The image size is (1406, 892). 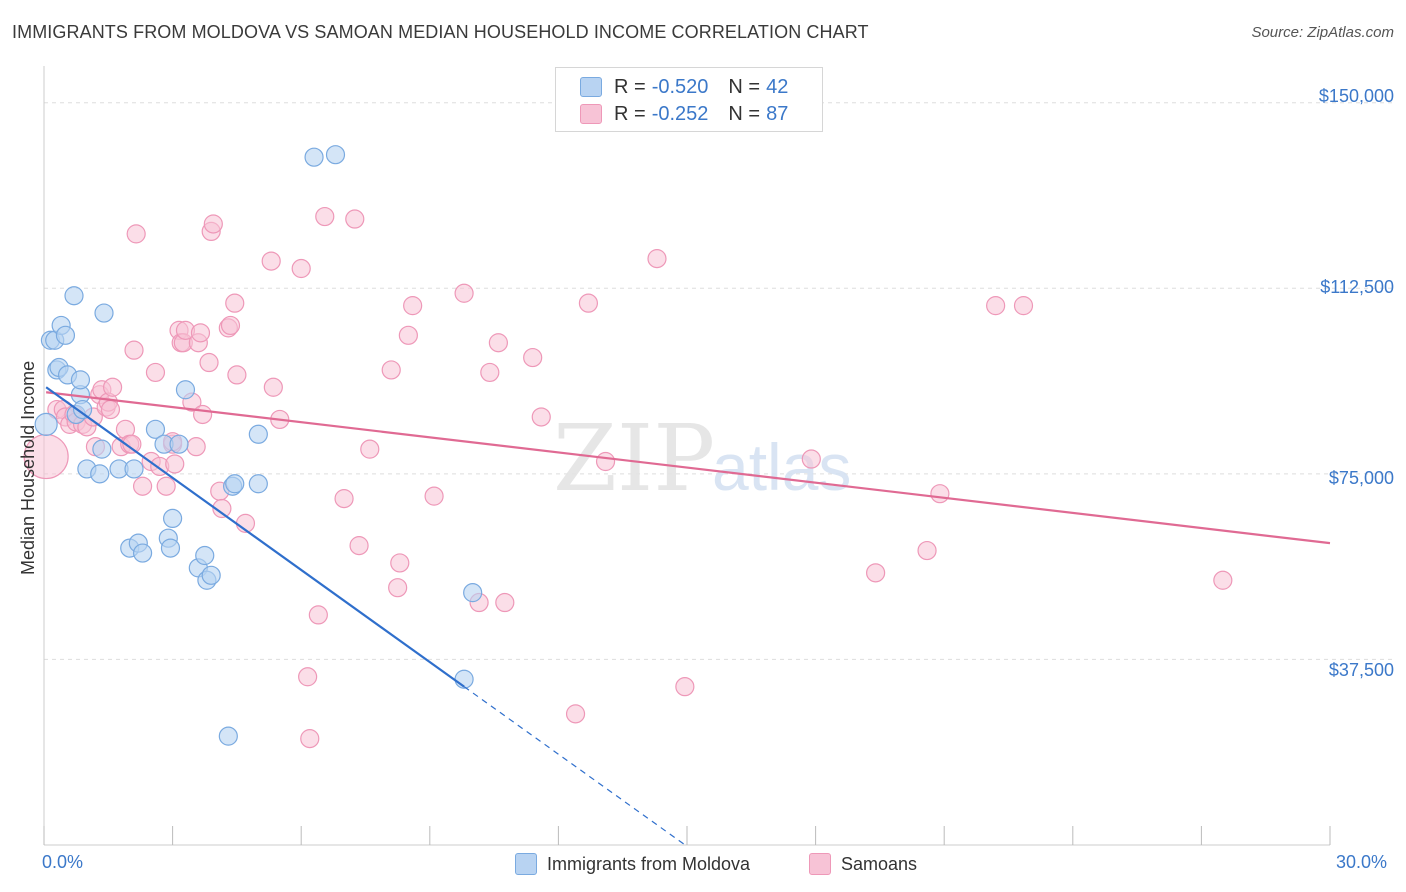 I want to click on y-tick-label: $75,000, so click(x=1361, y=478).